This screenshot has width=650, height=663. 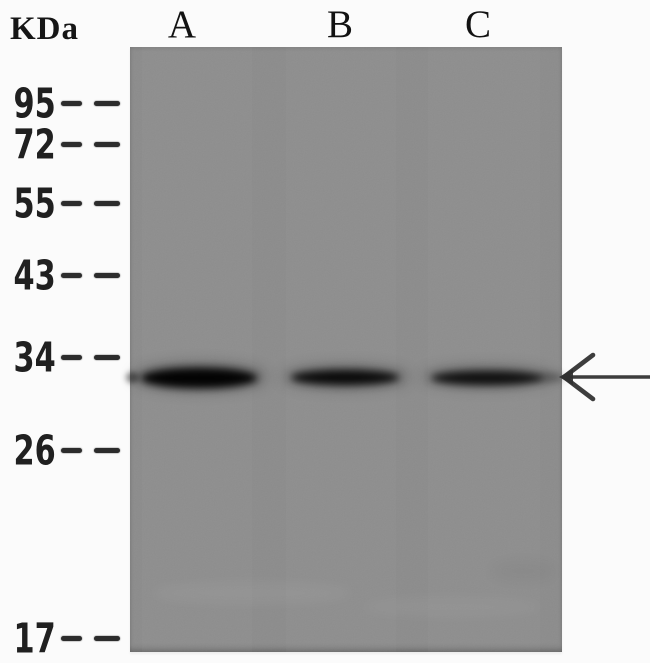 I want to click on lane-label-c: C, so click(x=478, y=24).